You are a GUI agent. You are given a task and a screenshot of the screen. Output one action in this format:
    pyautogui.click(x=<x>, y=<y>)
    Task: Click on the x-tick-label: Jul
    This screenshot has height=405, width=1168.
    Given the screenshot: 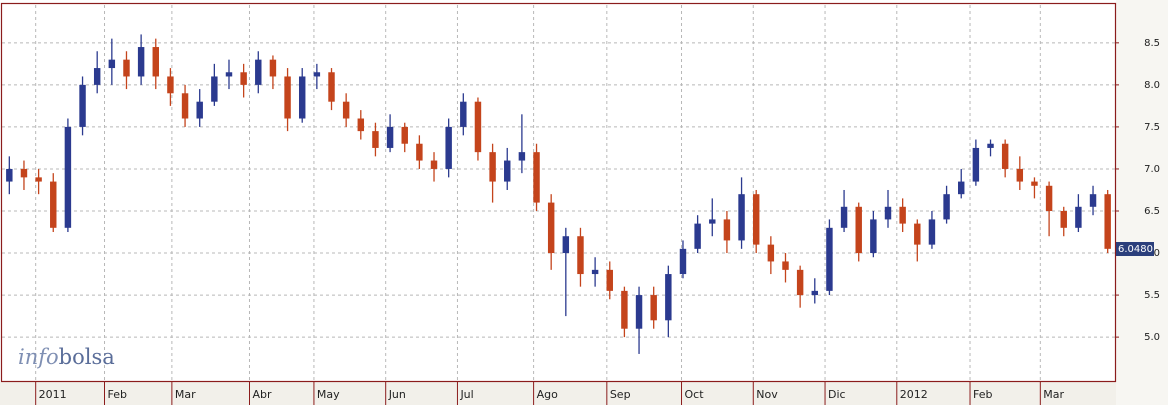 What is the action you would take?
    pyautogui.click(x=466, y=394)
    